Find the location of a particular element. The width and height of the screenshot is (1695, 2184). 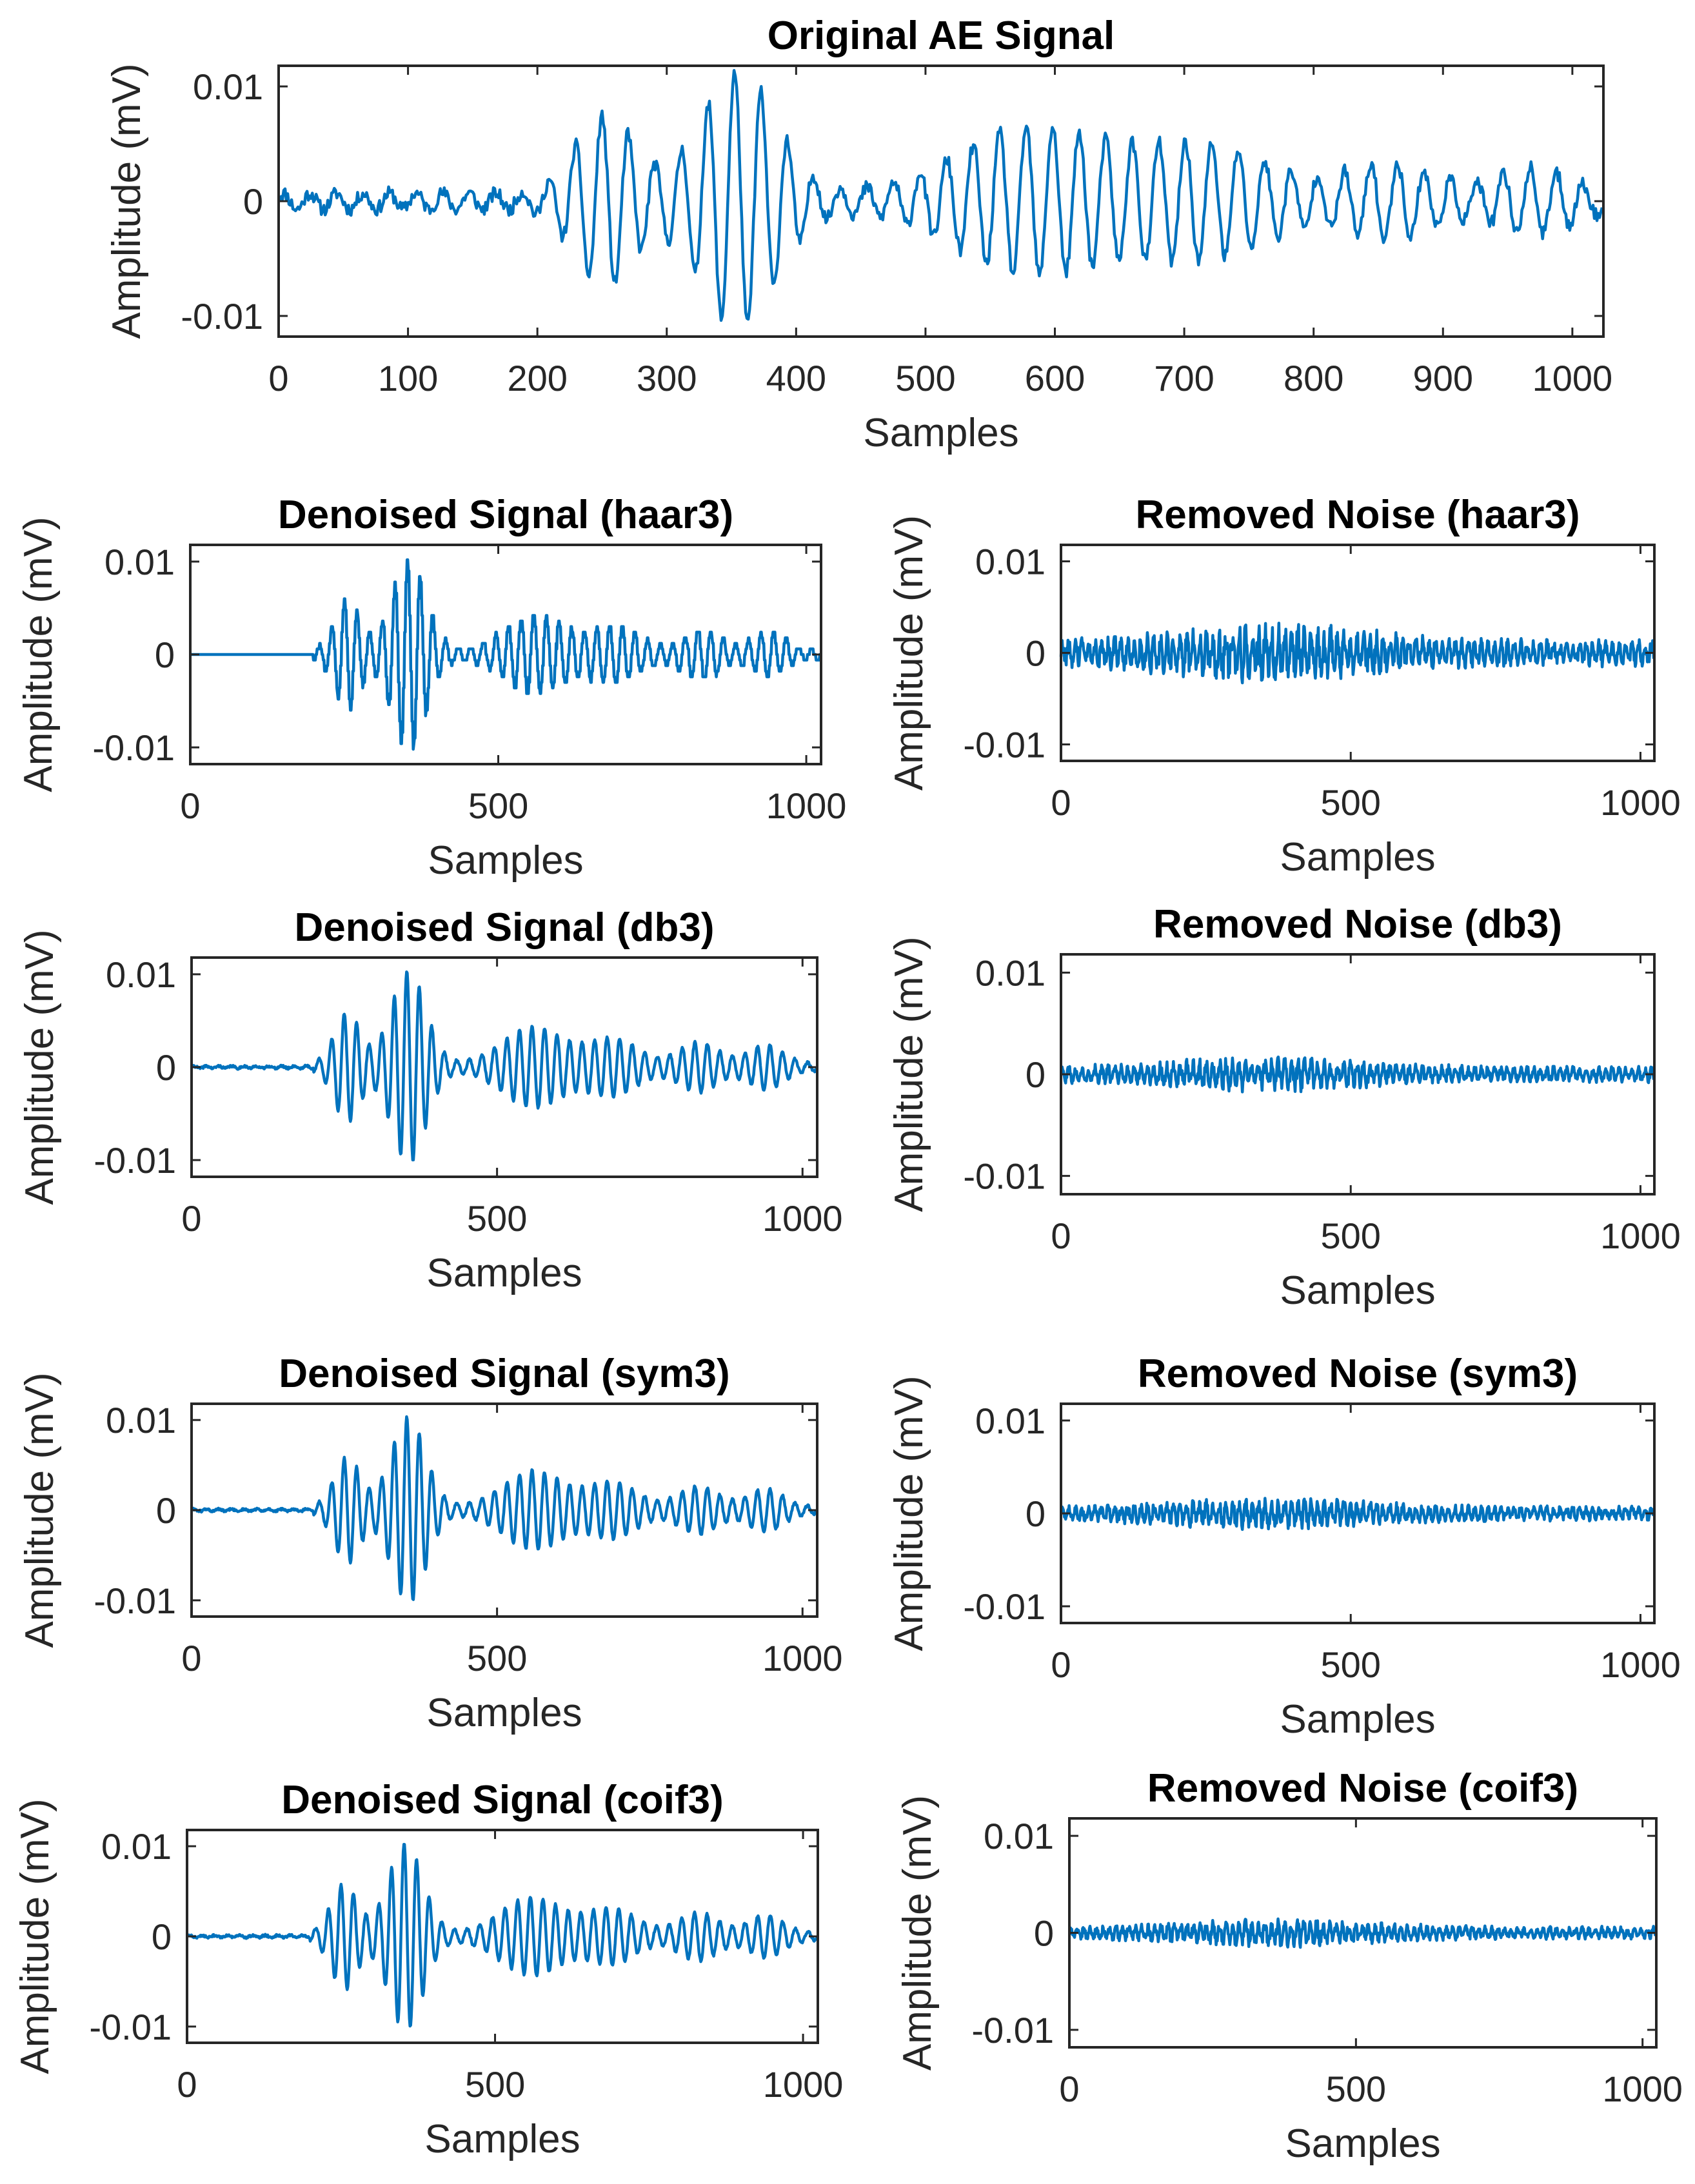

chart-title: Removed Noise (db3) is located at coordinates (1357, 924).